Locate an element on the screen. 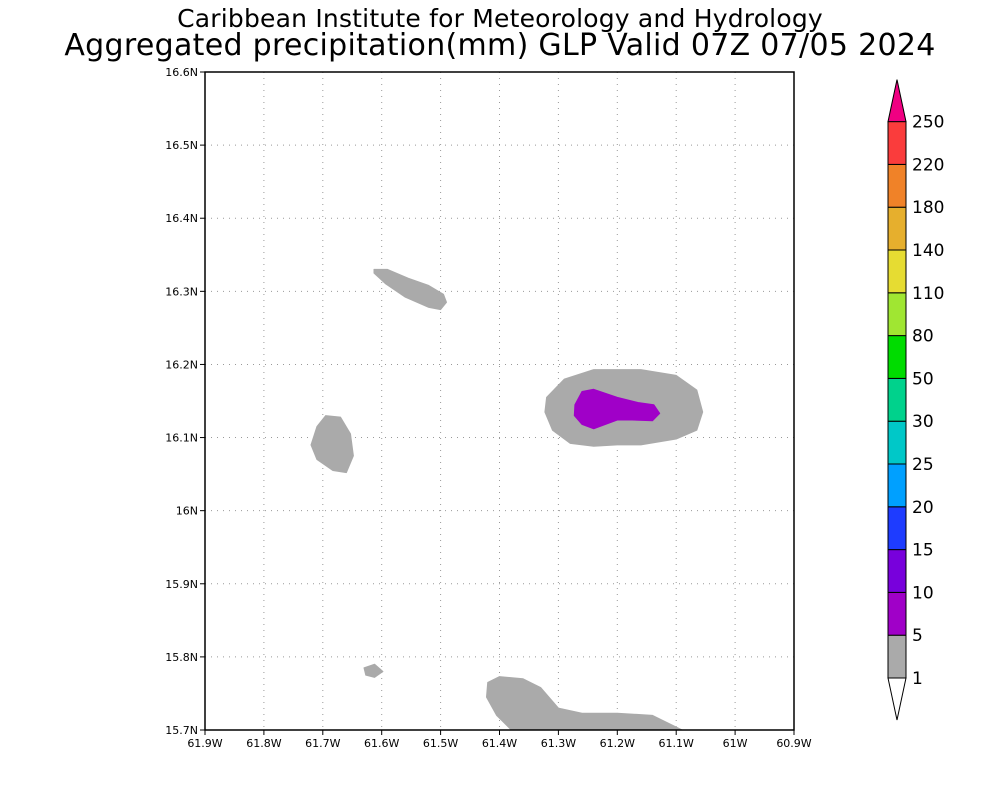 The image size is (1000, 800). x-tick-label: 61.4W is located at coordinates (499, 743).